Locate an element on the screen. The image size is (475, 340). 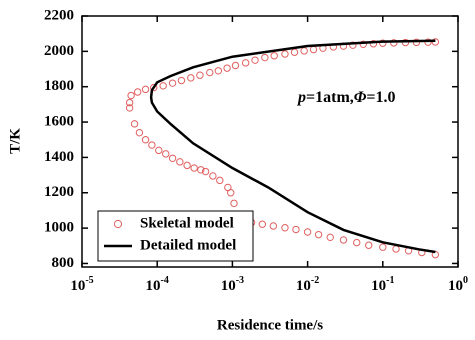
x-tick-label: 10⁻¹ is located at coordinates (382, 284).